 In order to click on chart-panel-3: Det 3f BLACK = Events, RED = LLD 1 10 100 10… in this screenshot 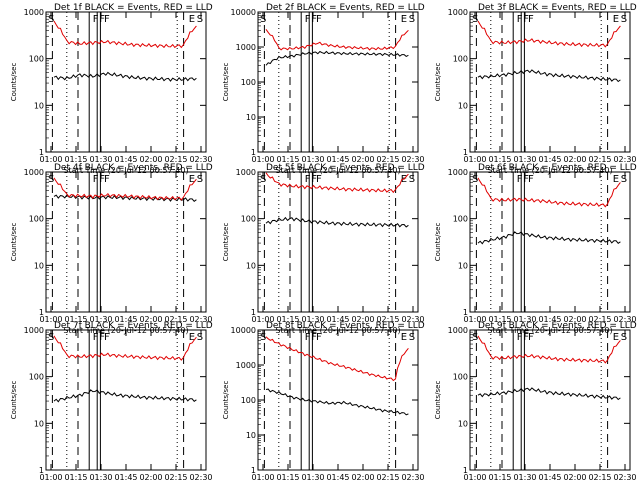, I will do `click(535, 89)`.